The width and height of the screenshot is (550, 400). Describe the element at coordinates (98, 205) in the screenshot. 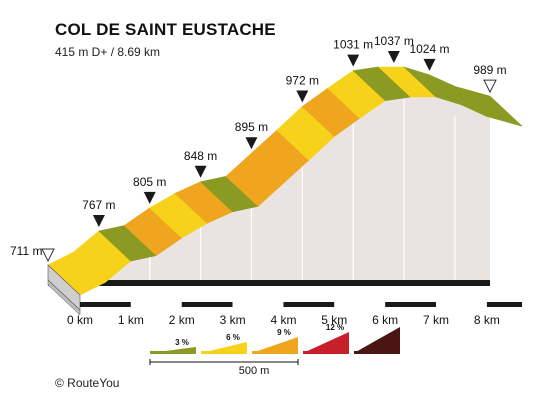

I see `elevation-label: 767 m` at that location.